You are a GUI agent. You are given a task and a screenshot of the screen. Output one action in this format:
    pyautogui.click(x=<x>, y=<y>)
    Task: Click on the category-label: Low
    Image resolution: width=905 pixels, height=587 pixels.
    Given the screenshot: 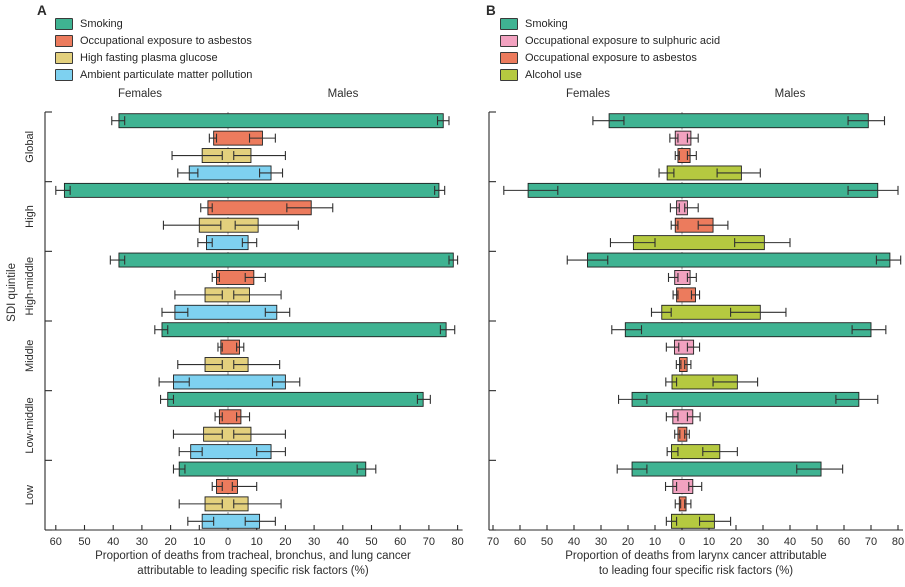 What is the action you would take?
    pyautogui.click(x=30, y=495)
    